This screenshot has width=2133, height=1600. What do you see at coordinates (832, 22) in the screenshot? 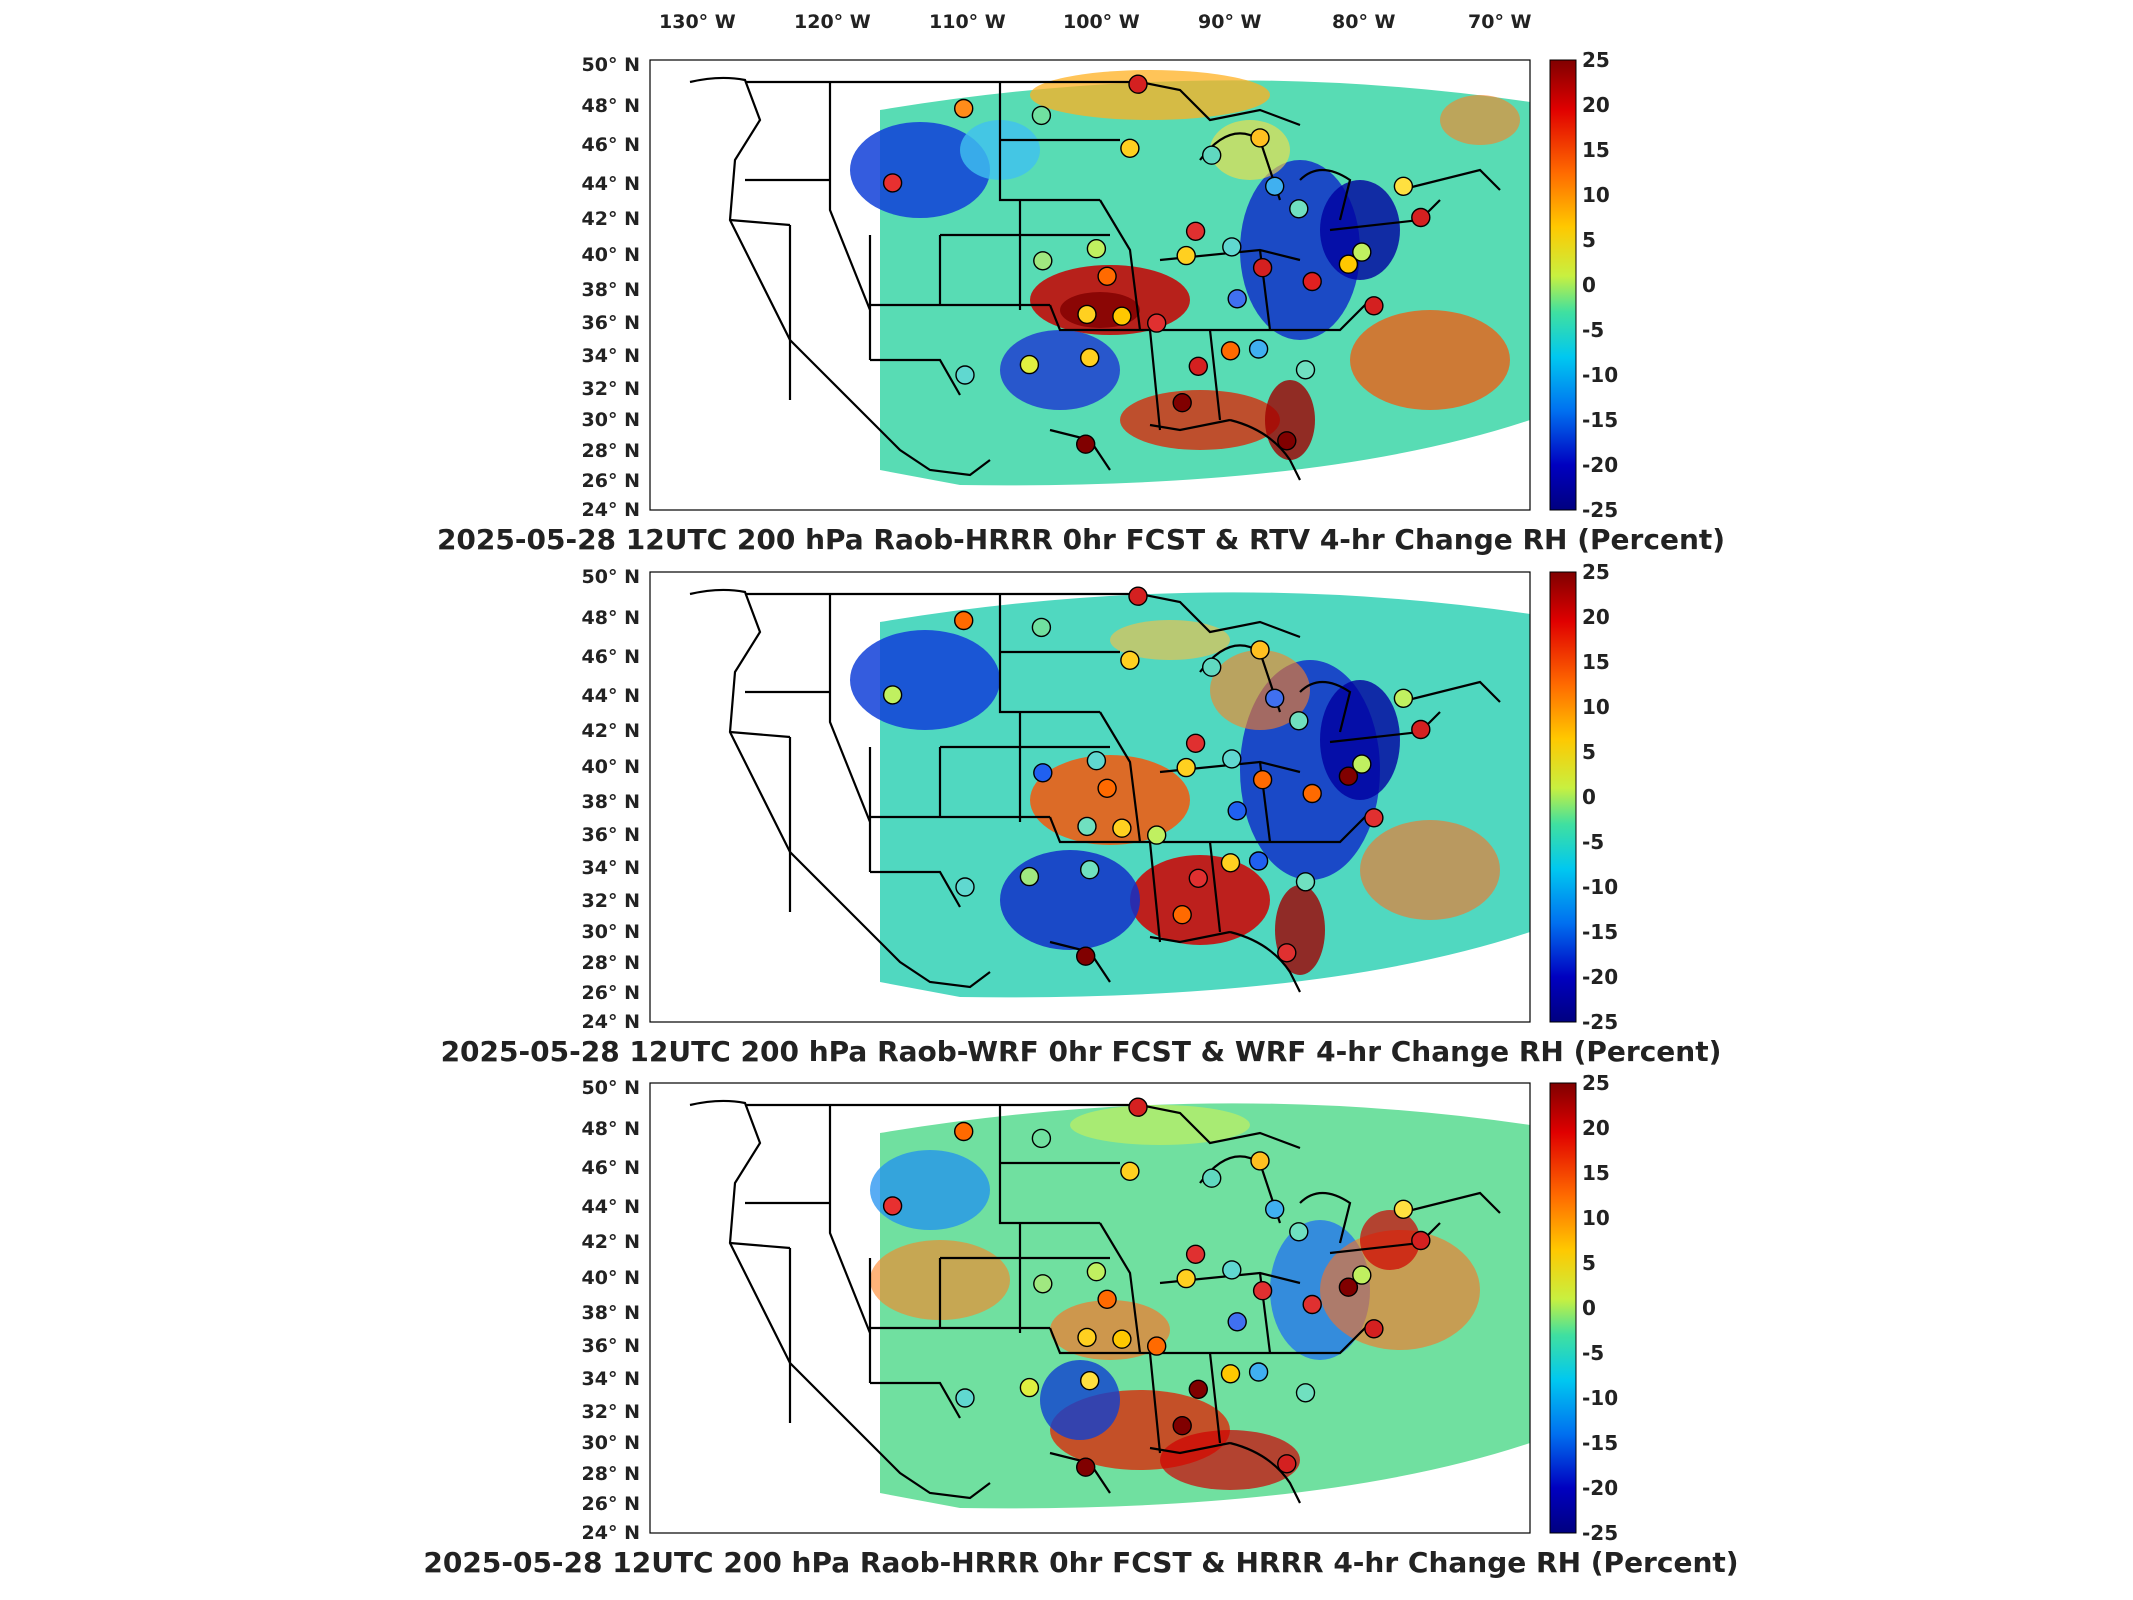
I see `lon-label: 120° W` at bounding box center [832, 22].